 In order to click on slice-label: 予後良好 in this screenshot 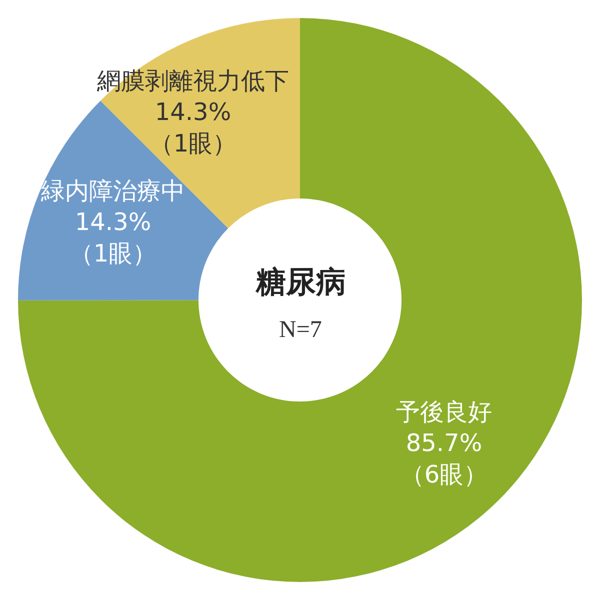, I will do `click(444, 412)`.